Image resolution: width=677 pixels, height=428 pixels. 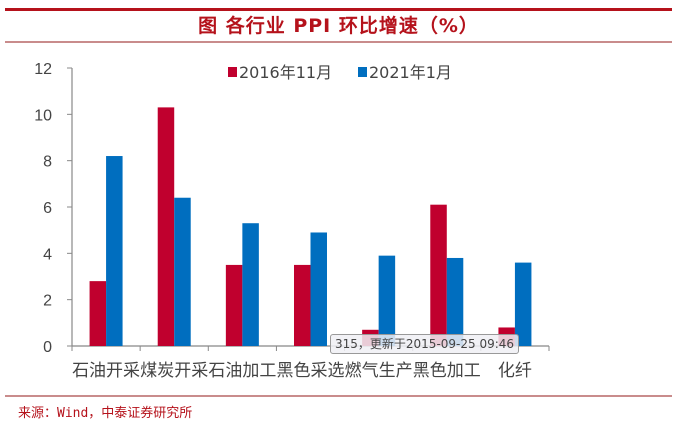 I want to click on x-tick-label: 石油加工, so click(x=242, y=371).